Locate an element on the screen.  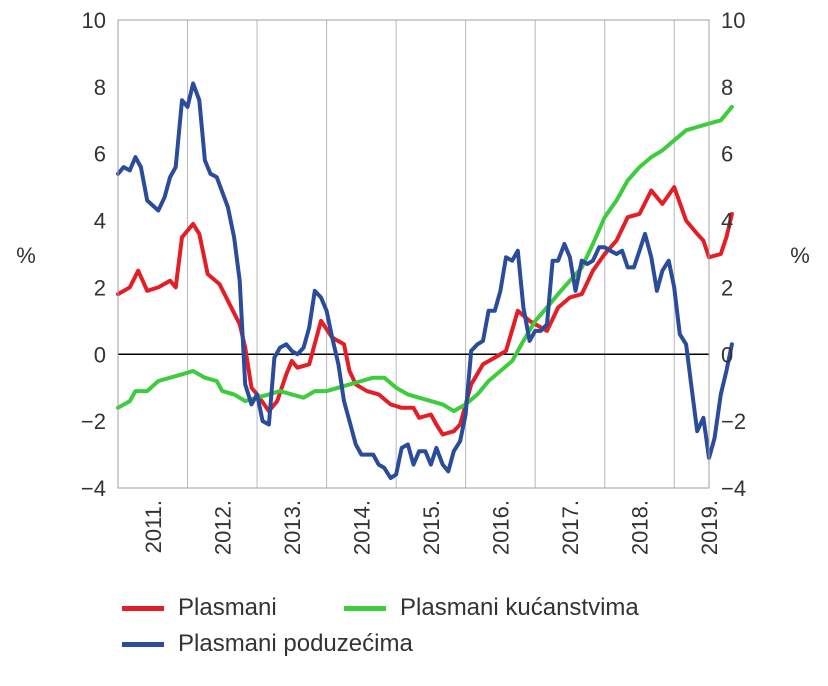
legend-item-plasmani: Plasmani is located at coordinates (199, 608).